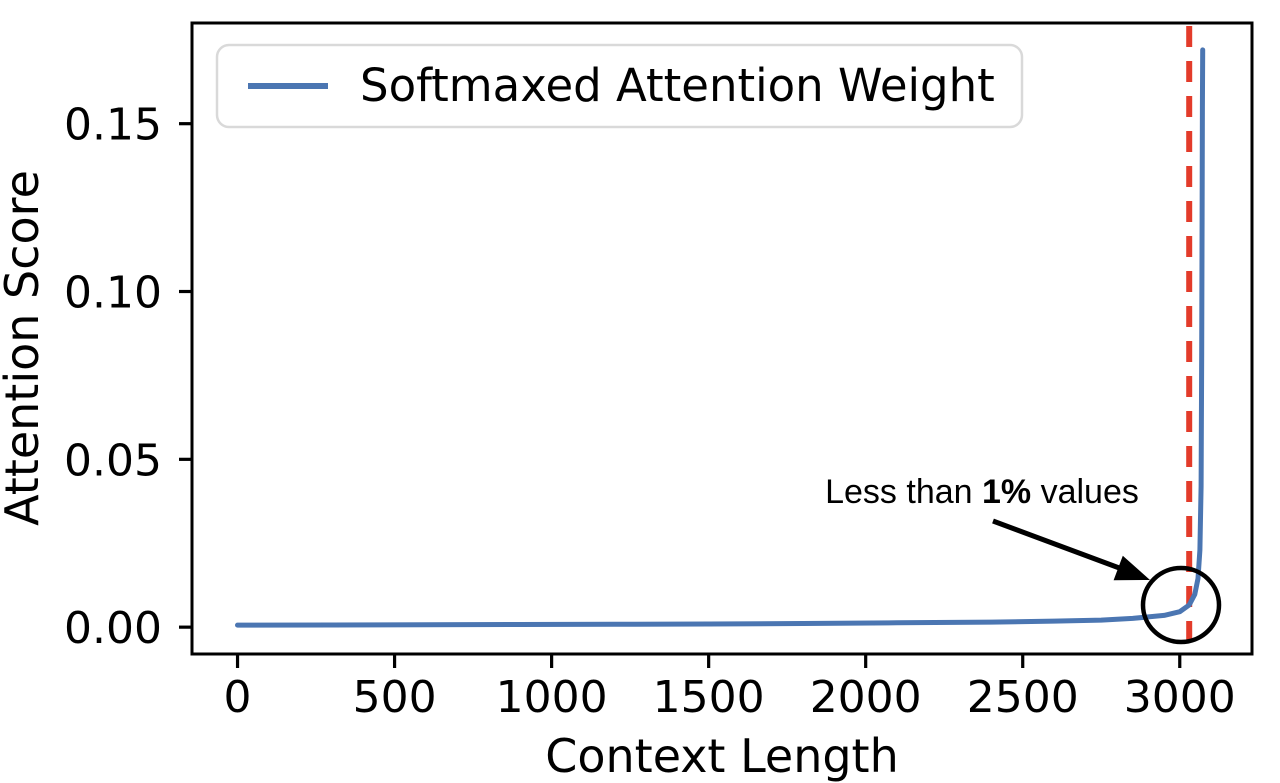 This screenshot has width=1280, height=783. What do you see at coordinates (113, 460) in the screenshot?
I see `y-tick-label: 0.05` at bounding box center [113, 460].